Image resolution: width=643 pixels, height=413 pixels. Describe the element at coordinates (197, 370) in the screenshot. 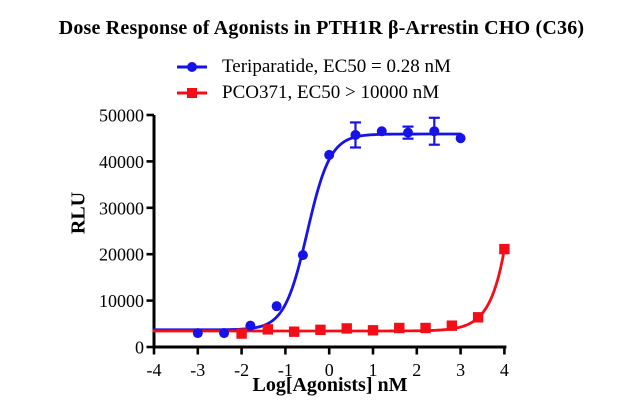

I see `x-tick-label: -3` at that location.